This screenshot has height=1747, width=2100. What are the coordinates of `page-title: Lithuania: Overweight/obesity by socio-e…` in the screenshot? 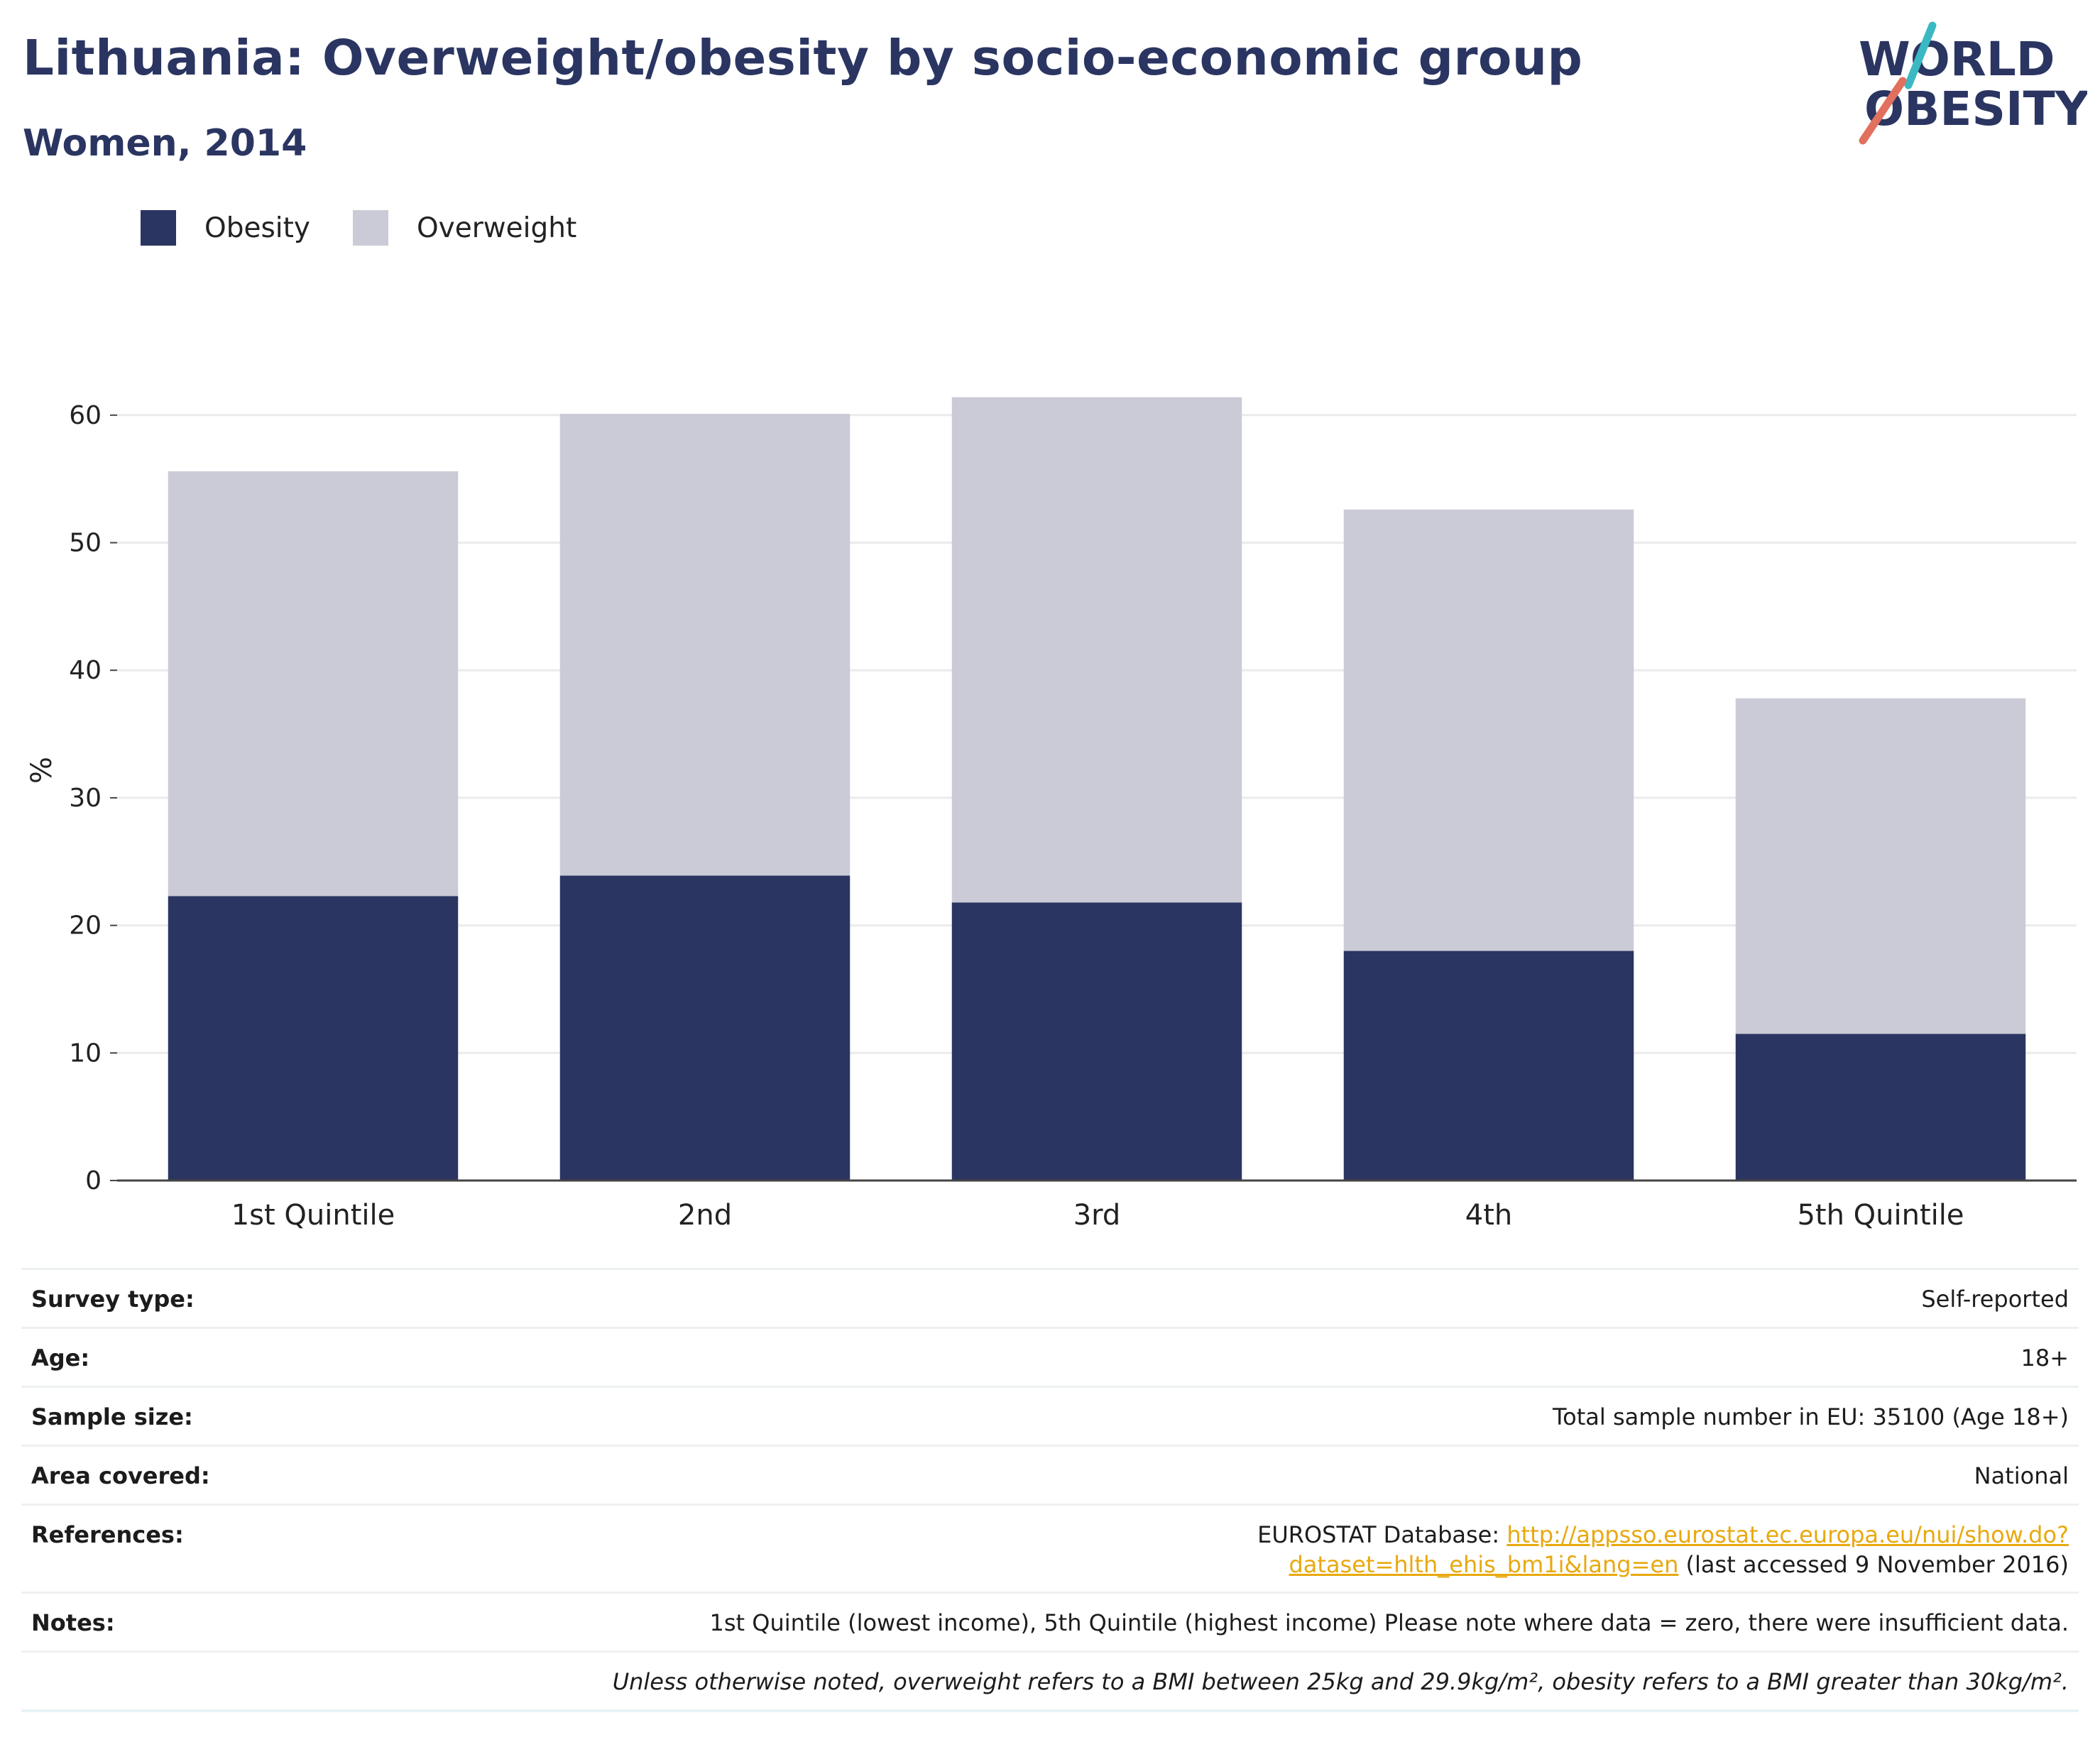 It's located at (803, 58).